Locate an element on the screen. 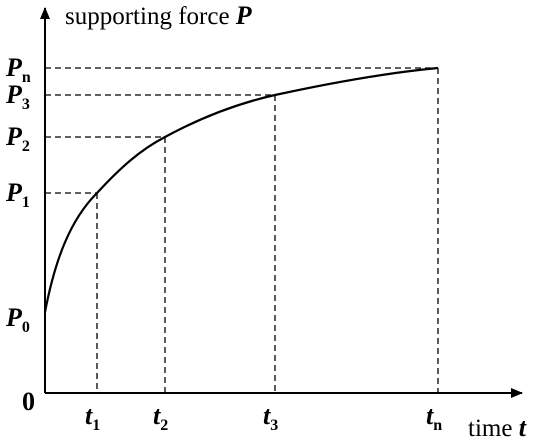 The height and width of the screenshot is (444, 550). y-label: P0 is located at coordinates (17, 319).